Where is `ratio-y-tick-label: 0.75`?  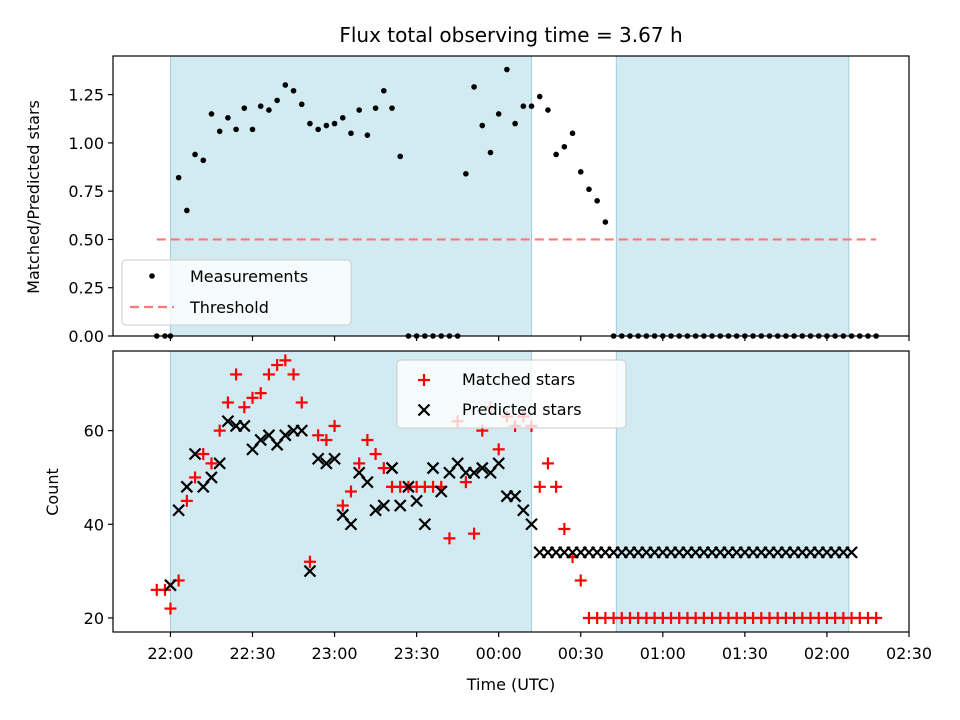 ratio-y-tick-label: 0.75 is located at coordinates (86, 191).